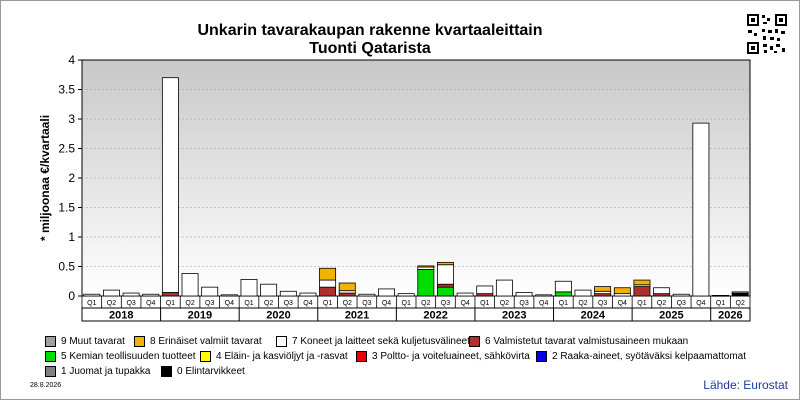 This screenshot has height=400, width=800. What do you see at coordinates (98, 371) in the screenshot?
I see `legend-item: 1 Juomat ja tupakka` at bounding box center [98, 371].